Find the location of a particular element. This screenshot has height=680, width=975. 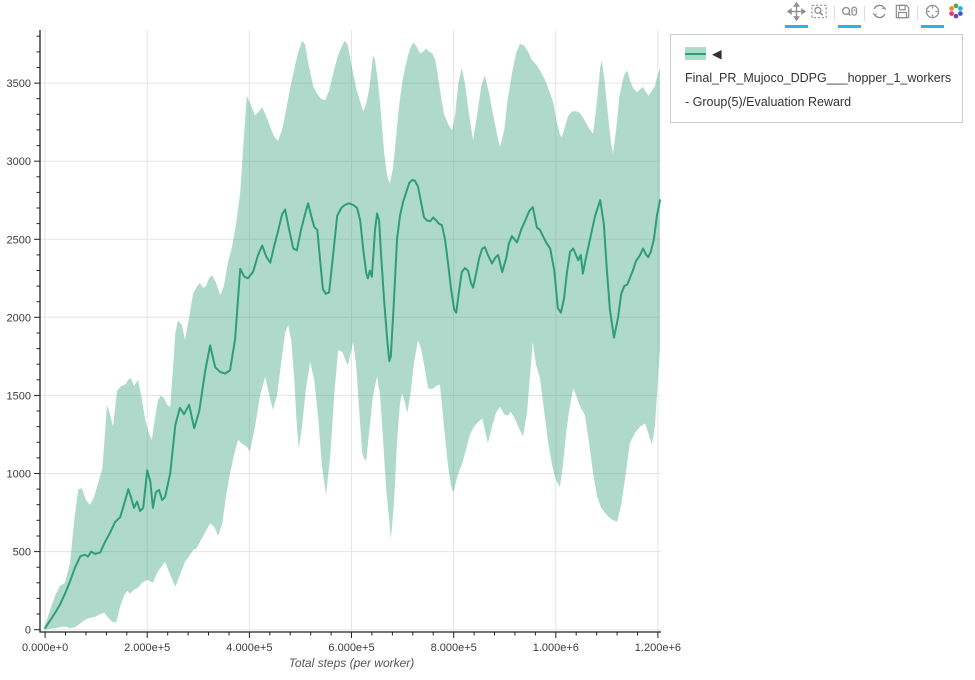

hover-tool-button is located at coordinates (932, 15).